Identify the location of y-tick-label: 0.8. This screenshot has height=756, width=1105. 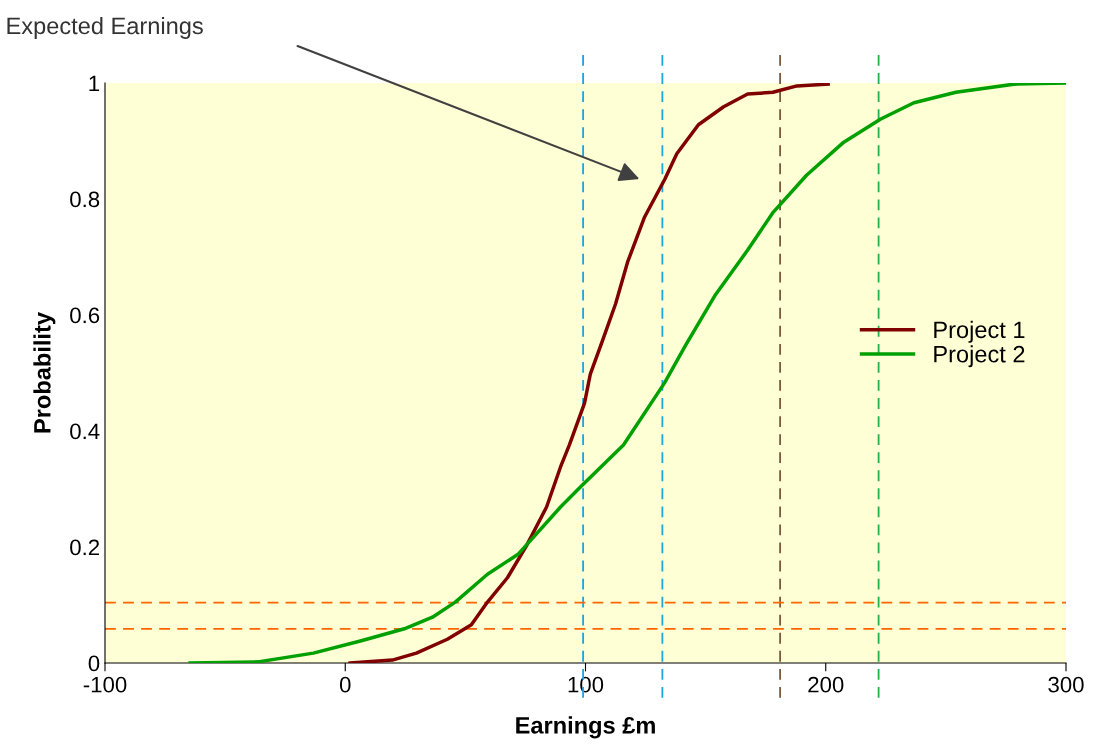
(85, 199).